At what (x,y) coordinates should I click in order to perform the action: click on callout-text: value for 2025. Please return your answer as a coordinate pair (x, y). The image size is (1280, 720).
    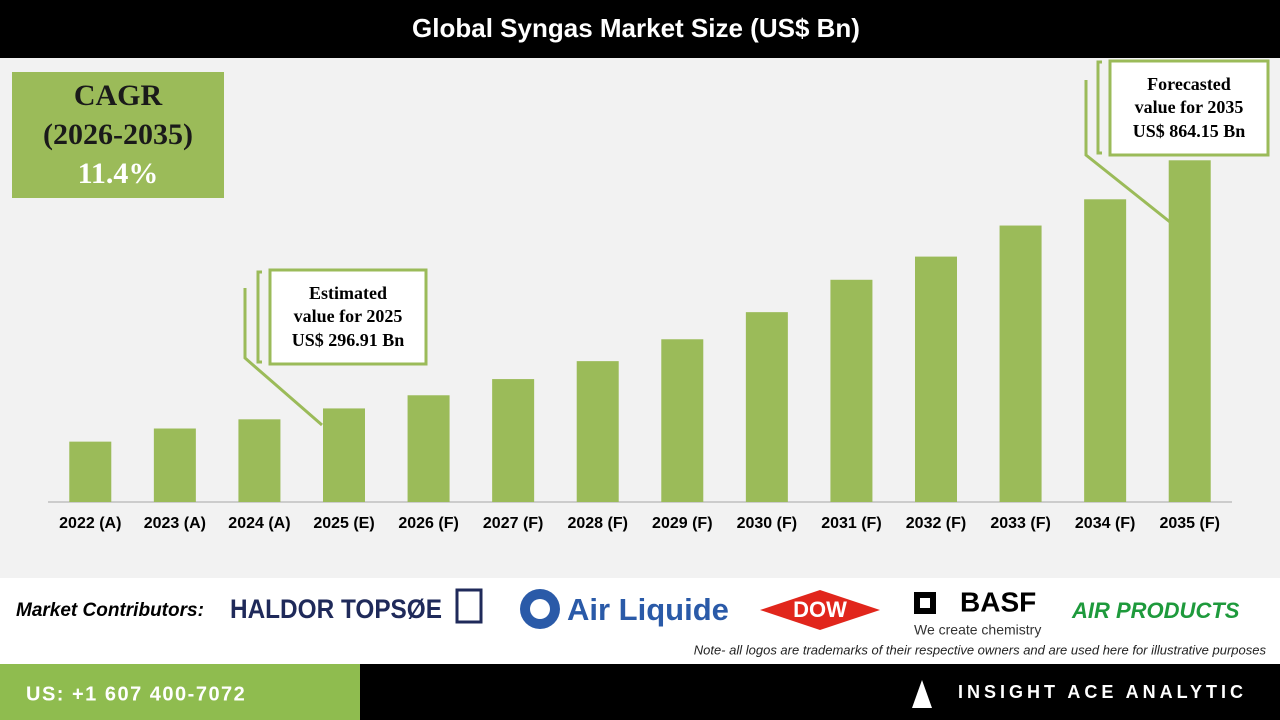
    Looking at the image, I should click on (348, 316).